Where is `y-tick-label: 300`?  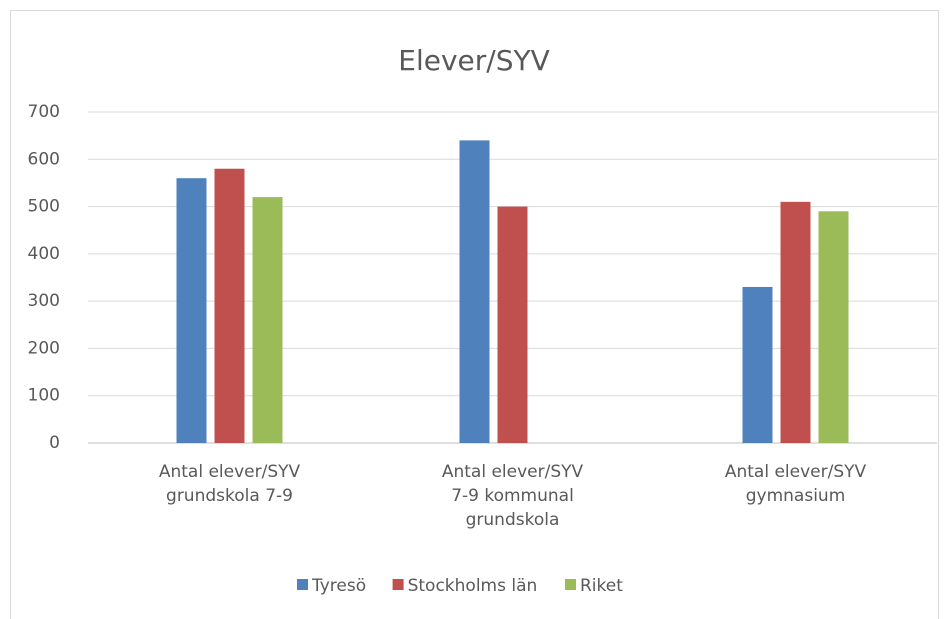 y-tick-label: 300 is located at coordinates (44, 301).